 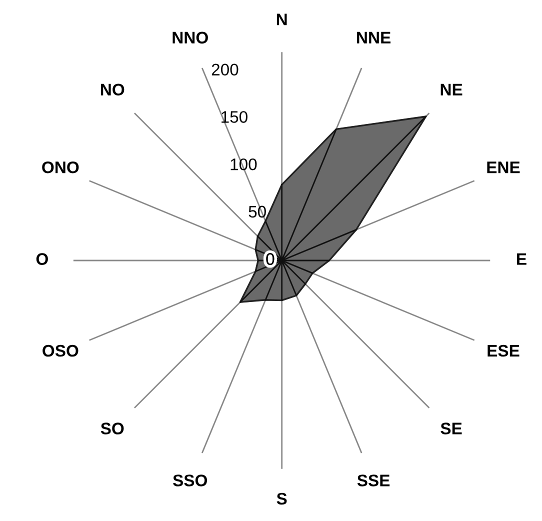 What do you see at coordinates (373, 480) in the screenshot?
I see `spoke-label: SSE` at bounding box center [373, 480].